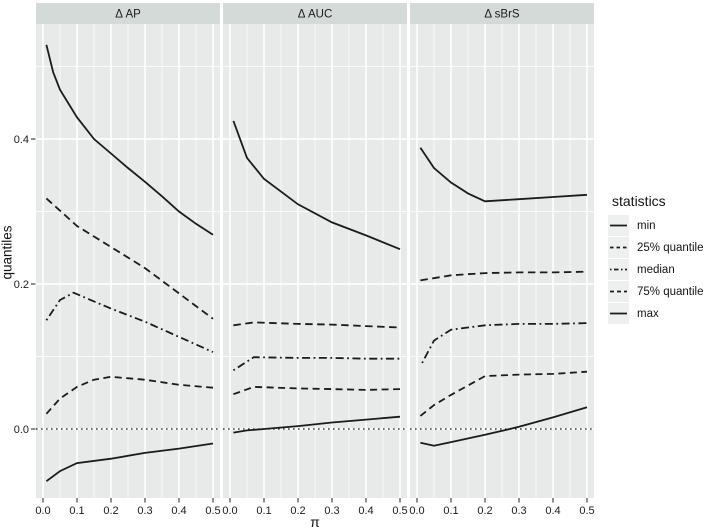  What do you see at coordinates (648, 313) in the screenshot?
I see `legend-item-label: max` at bounding box center [648, 313].